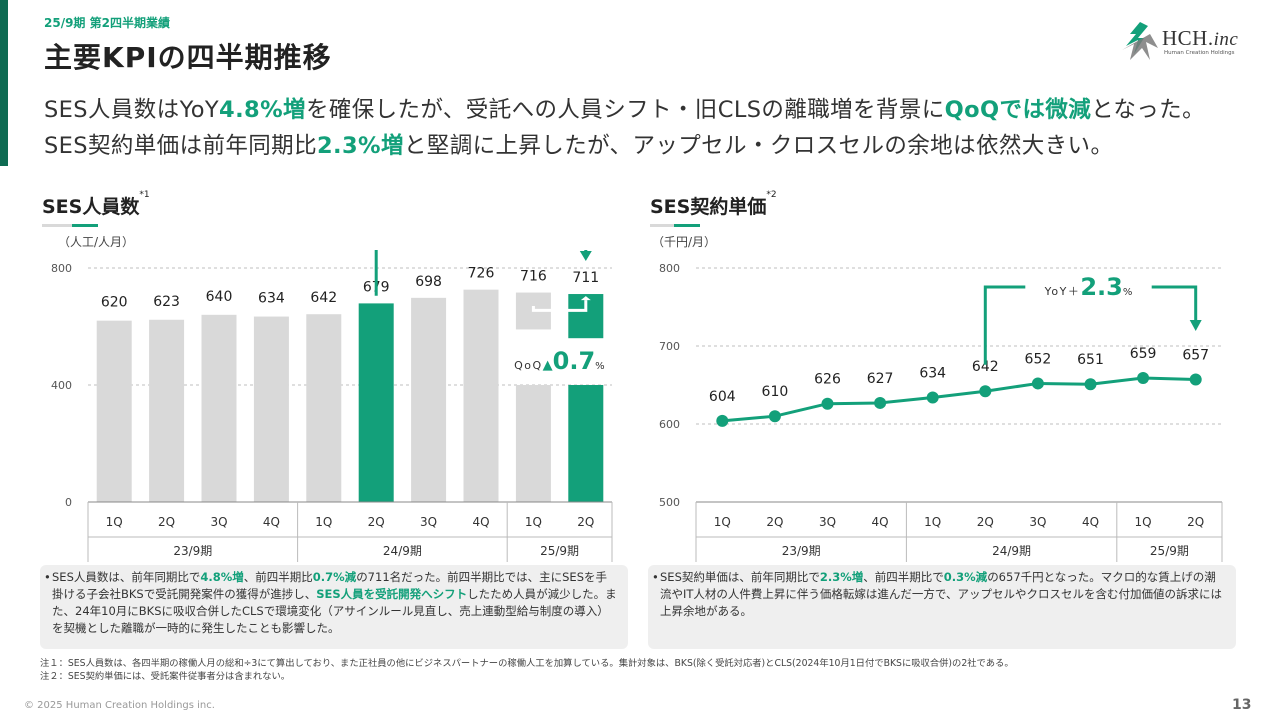 This screenshot has height=720, width=1280. What do you see at coordinates (827, 380) in the screenshot?
I see `data-value-label: 626` at bounding box center [827, 380].